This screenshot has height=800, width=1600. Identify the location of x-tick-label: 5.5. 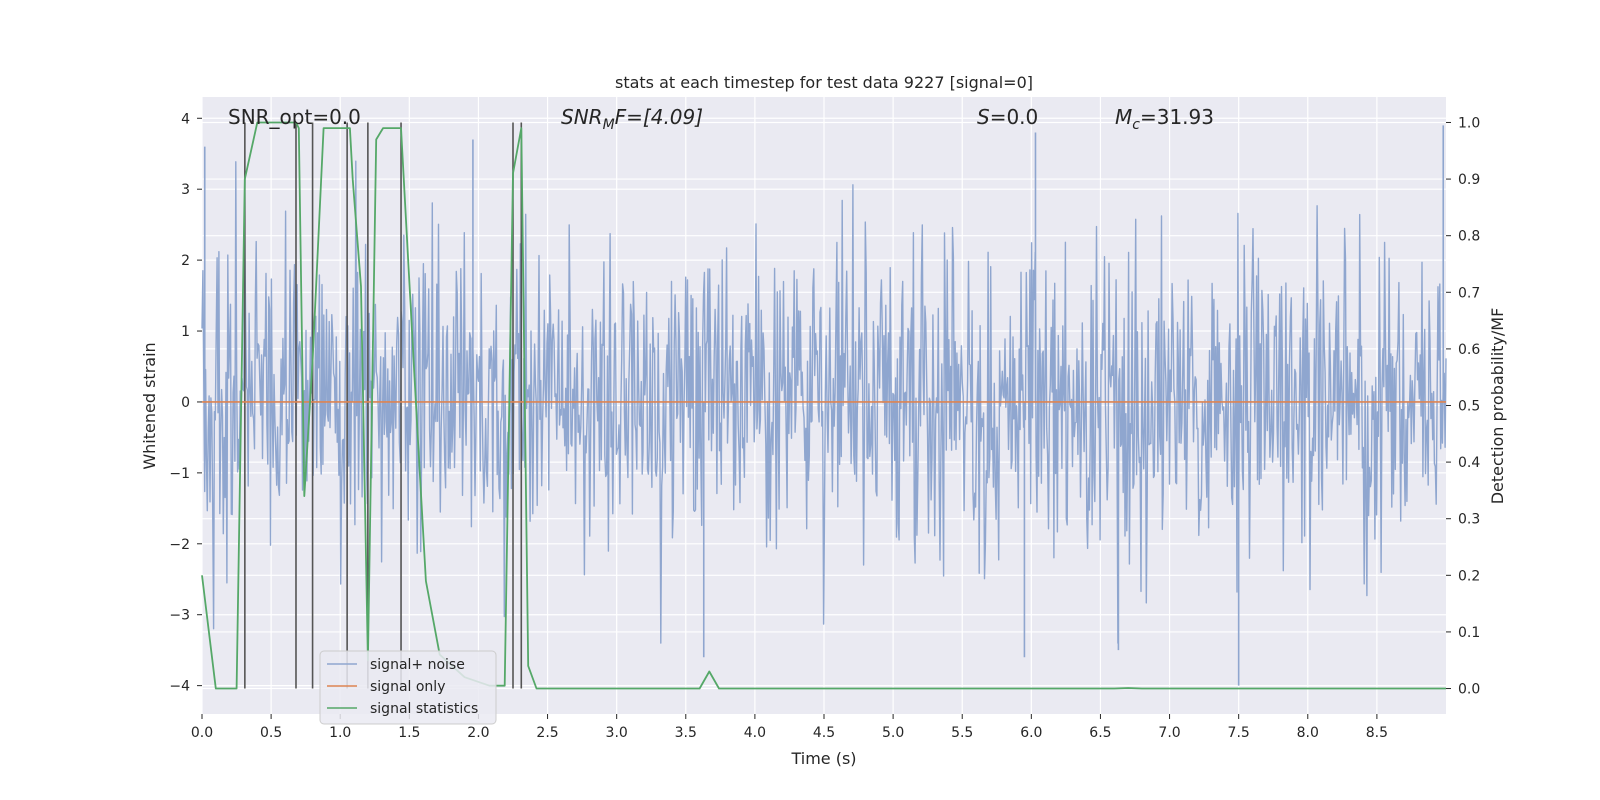
(962, 733).